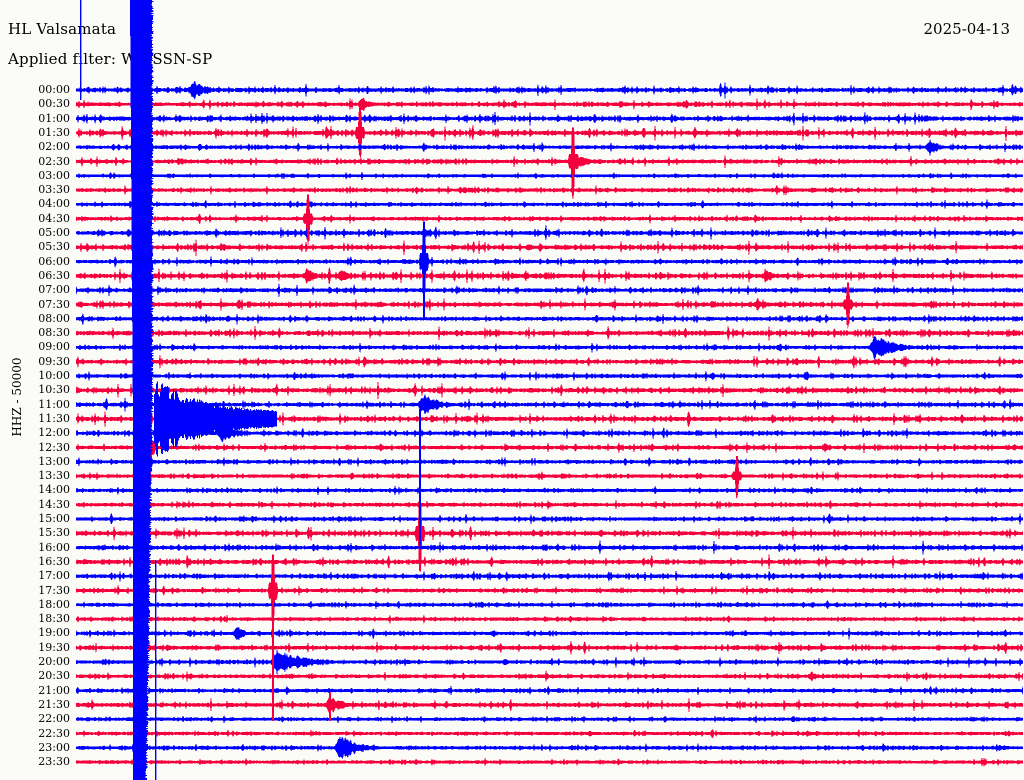 The width and height of the screenshot is (1024, 780). I want to click on time-tick-1400: 14:00, so click(54, 490).